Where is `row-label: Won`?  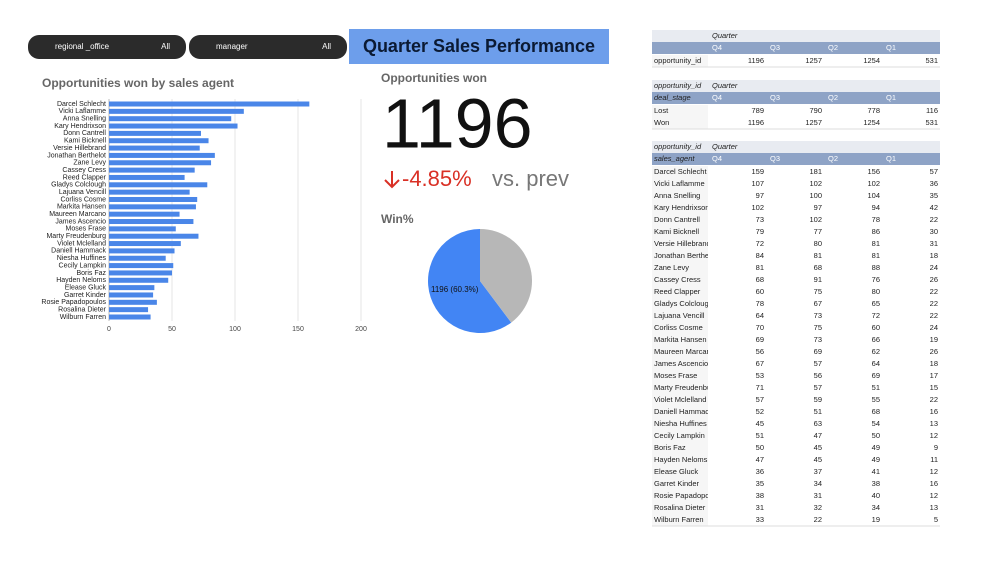 row-label: Won is located at coordinates (661, 122).